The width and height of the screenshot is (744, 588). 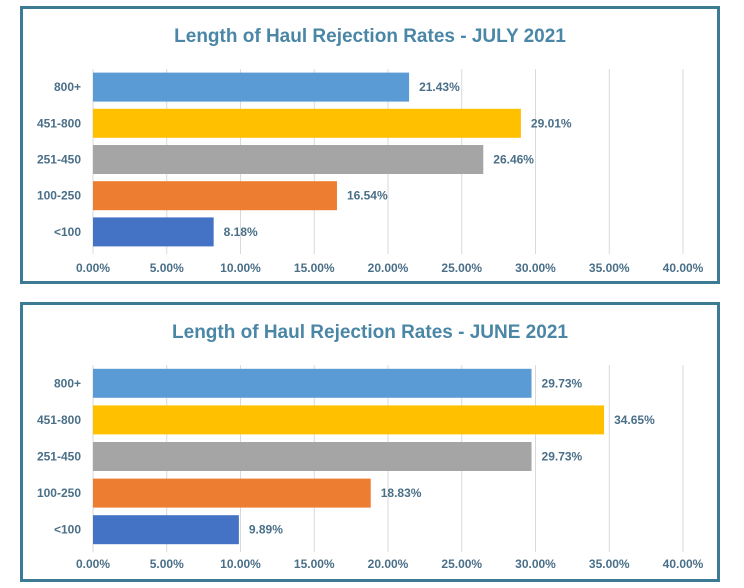 I want to click on data-label: 16.54%, so click(x=367, y=196).